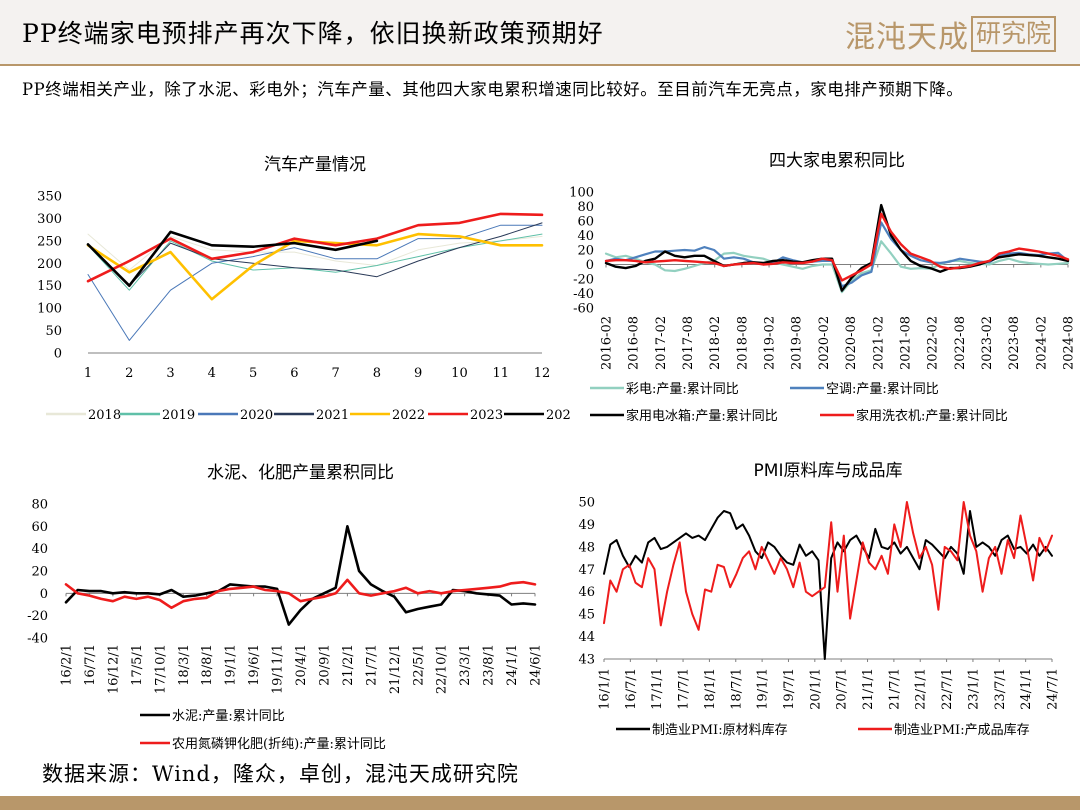  What do you see at coordinates (1013, 34) in the screenshot?
I see `logo-box-text: 研究院` at bounding box center [1013, 34].